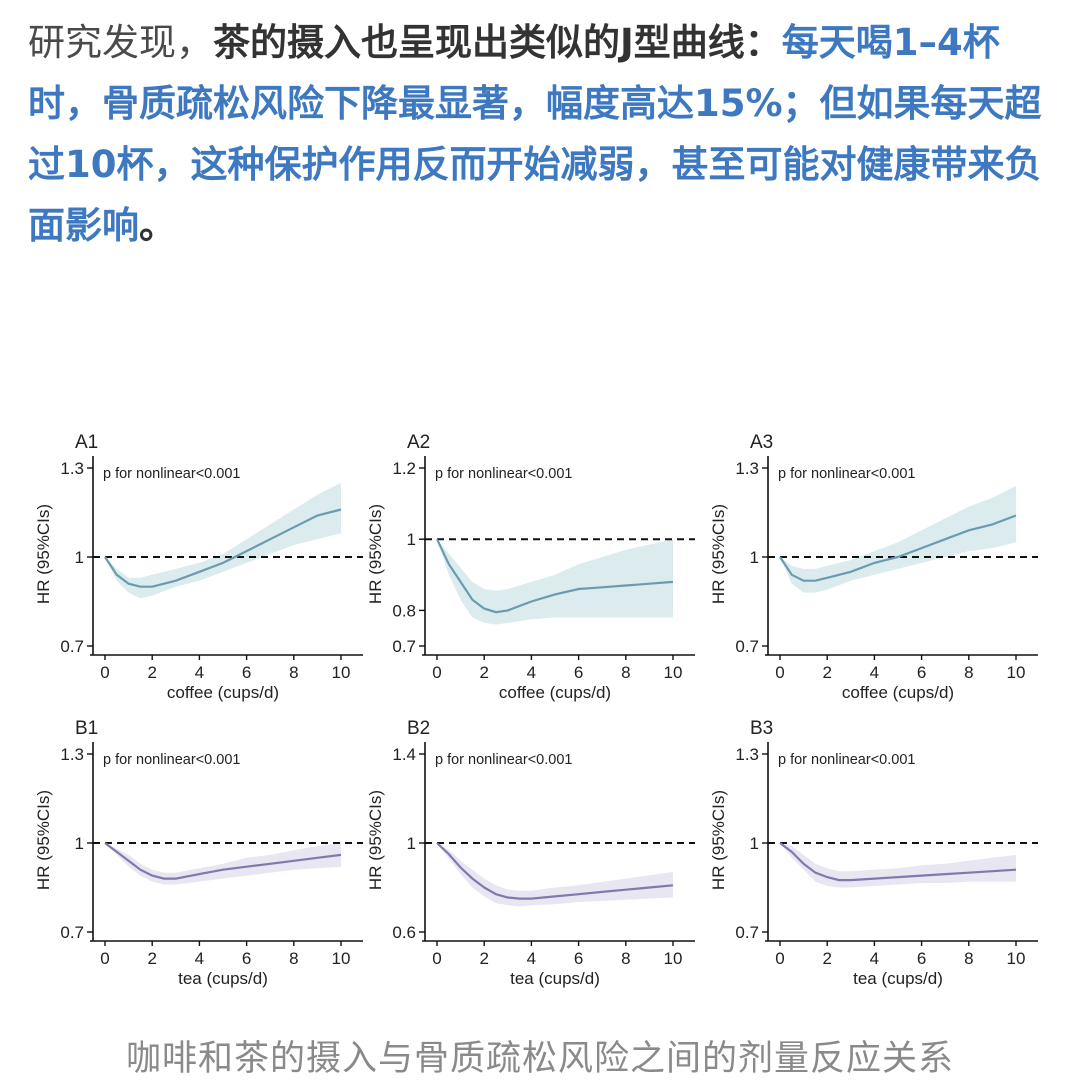 The image size is (1080, 1088). What do you see at coordinates (418, 442) in the screenshot?
I see `panel-label: A2` at bounding box center [418, 442].